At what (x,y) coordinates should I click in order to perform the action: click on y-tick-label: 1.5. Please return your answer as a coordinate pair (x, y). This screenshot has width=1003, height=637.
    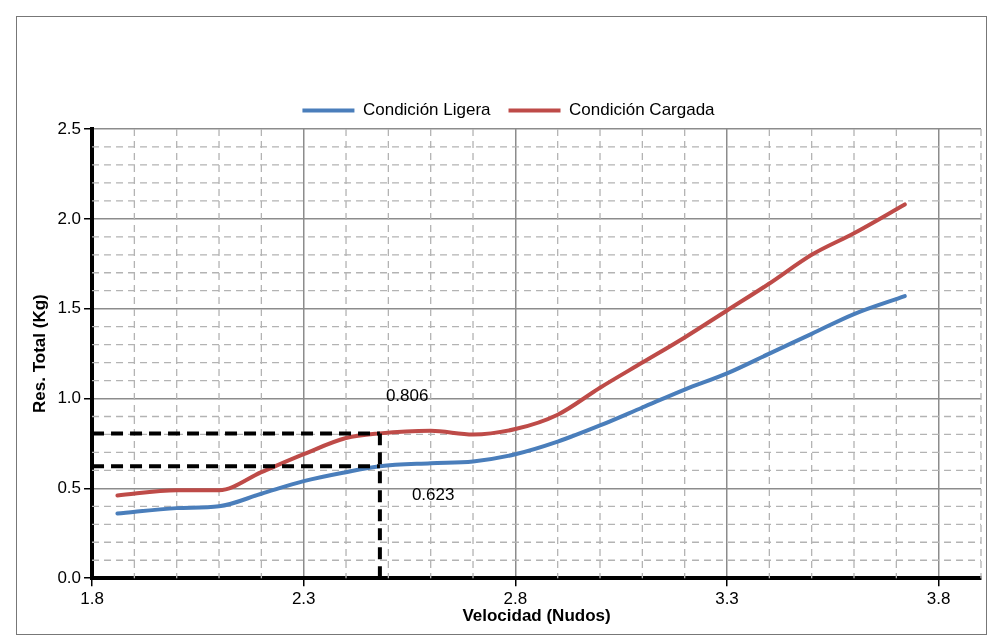
    Looking at the image, I should click on (69, 308).